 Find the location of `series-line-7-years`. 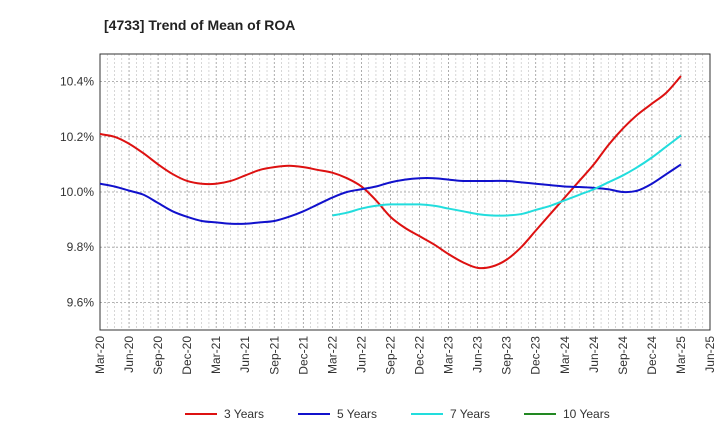

series-line-7-years is located at coordinates (507, 175).